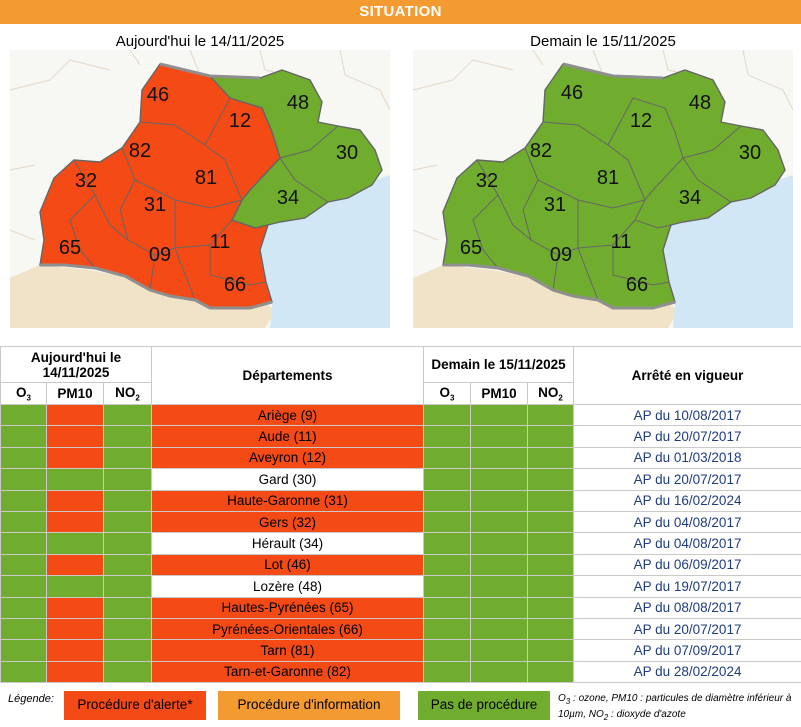  I want to click on table-row: Aude (11) AP du 20/07/2017, so click(400, 436).